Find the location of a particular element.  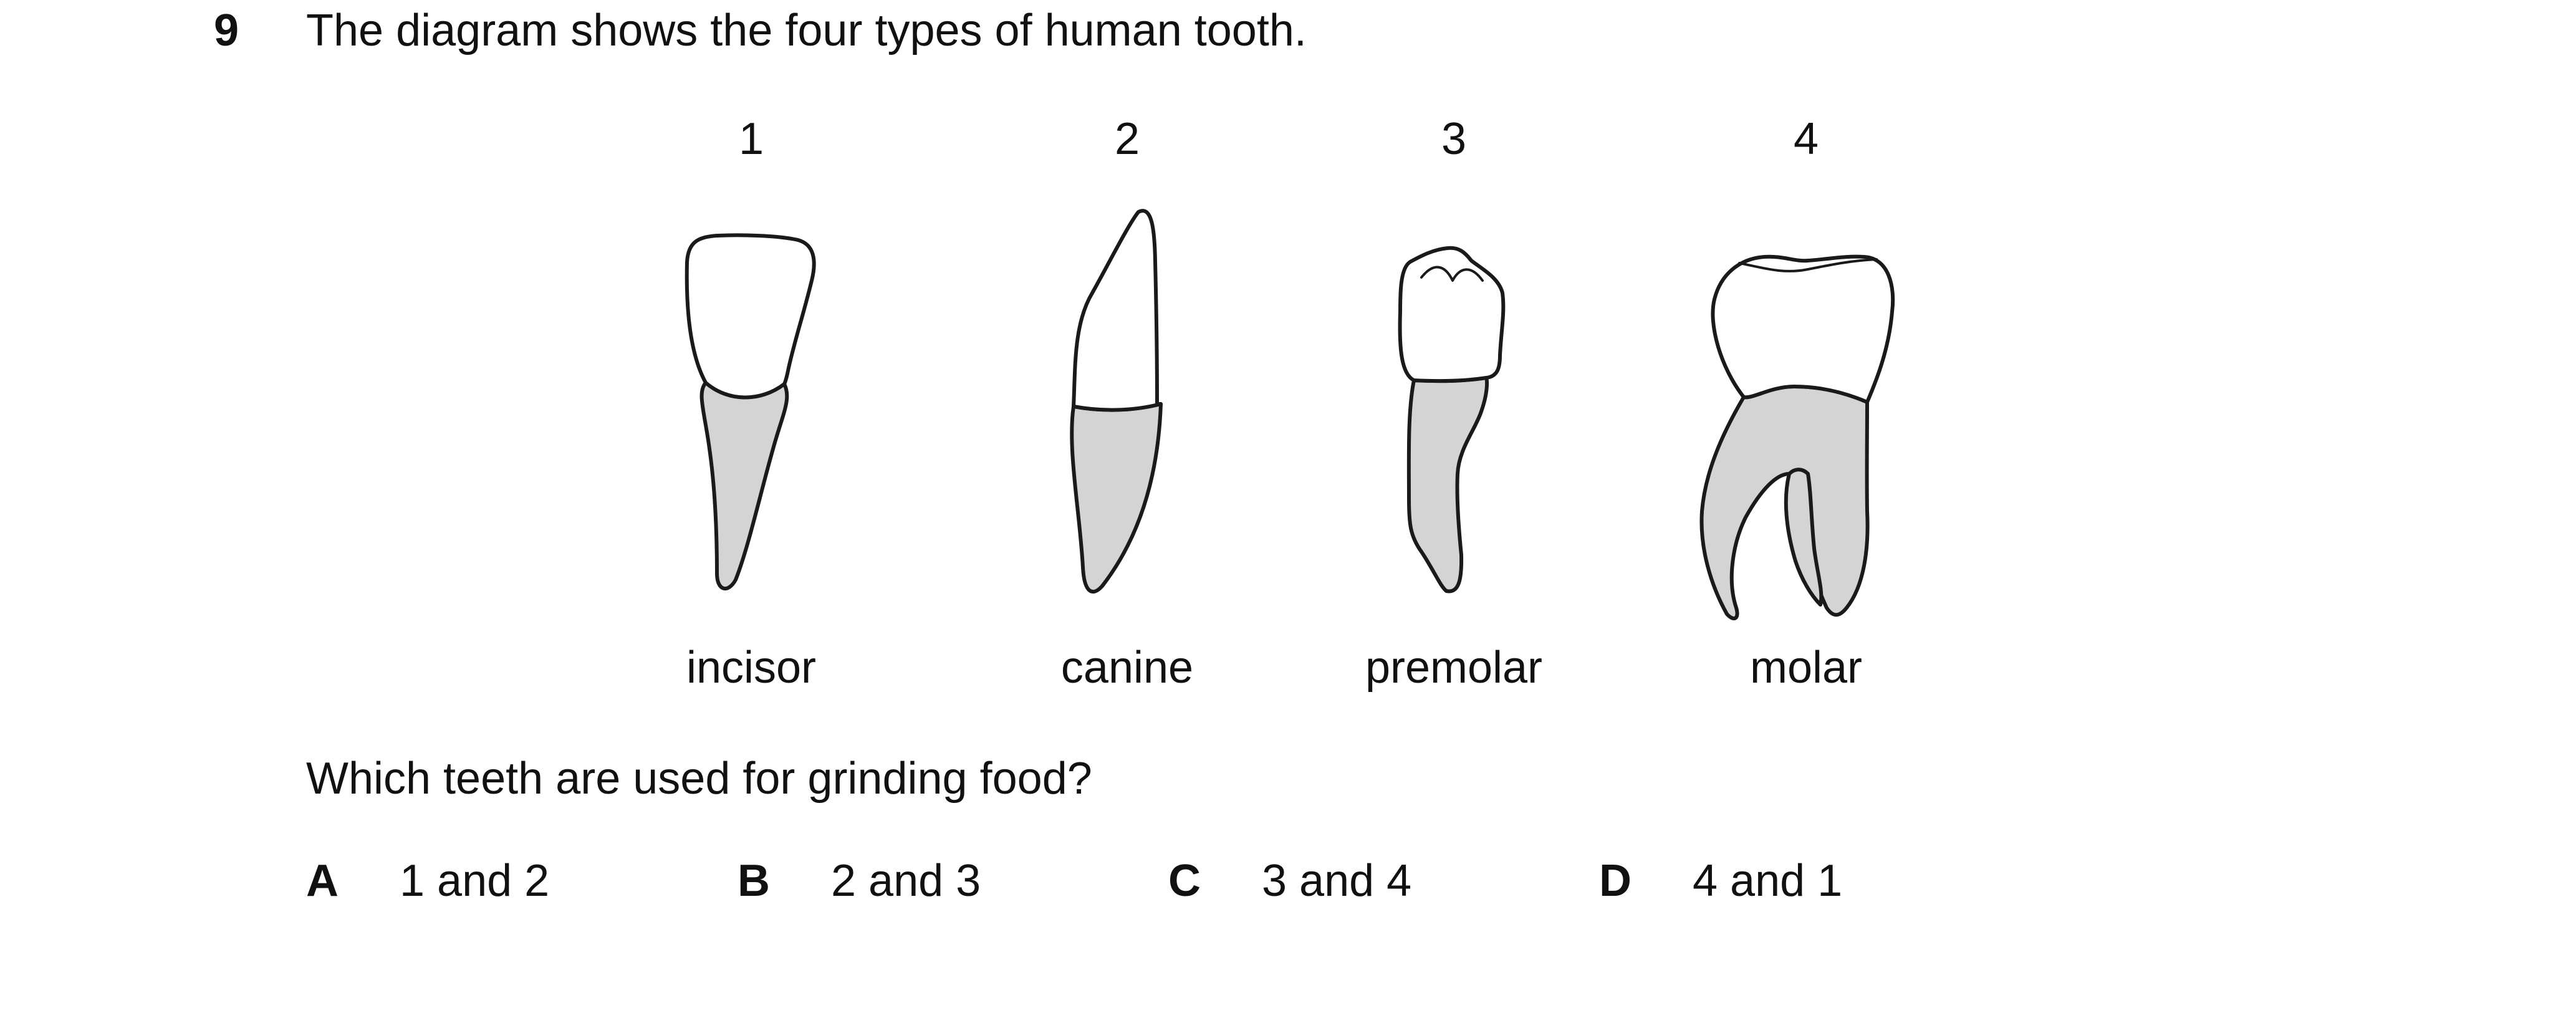

option-d: D 4 and 1 is located at coordinates (1720, 881).